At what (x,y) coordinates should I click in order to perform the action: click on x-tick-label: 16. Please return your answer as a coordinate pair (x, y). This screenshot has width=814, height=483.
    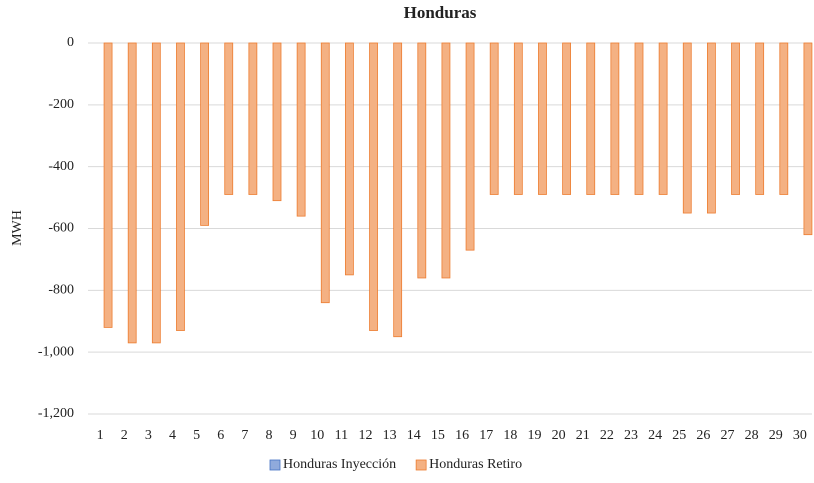
    Looking at the image, I should click on (462, 435).